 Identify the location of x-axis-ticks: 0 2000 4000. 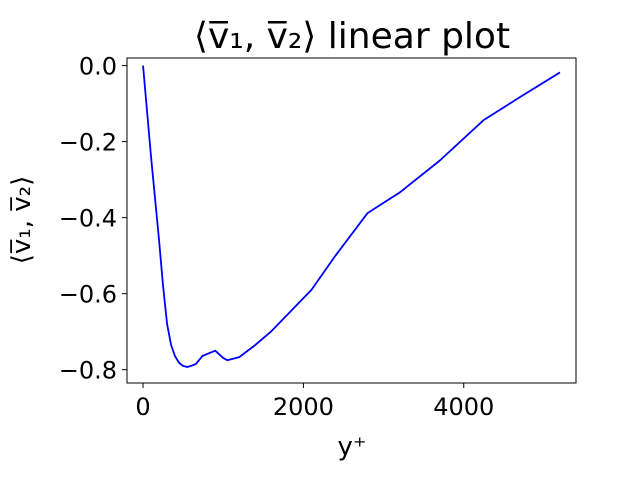
(314, 402).